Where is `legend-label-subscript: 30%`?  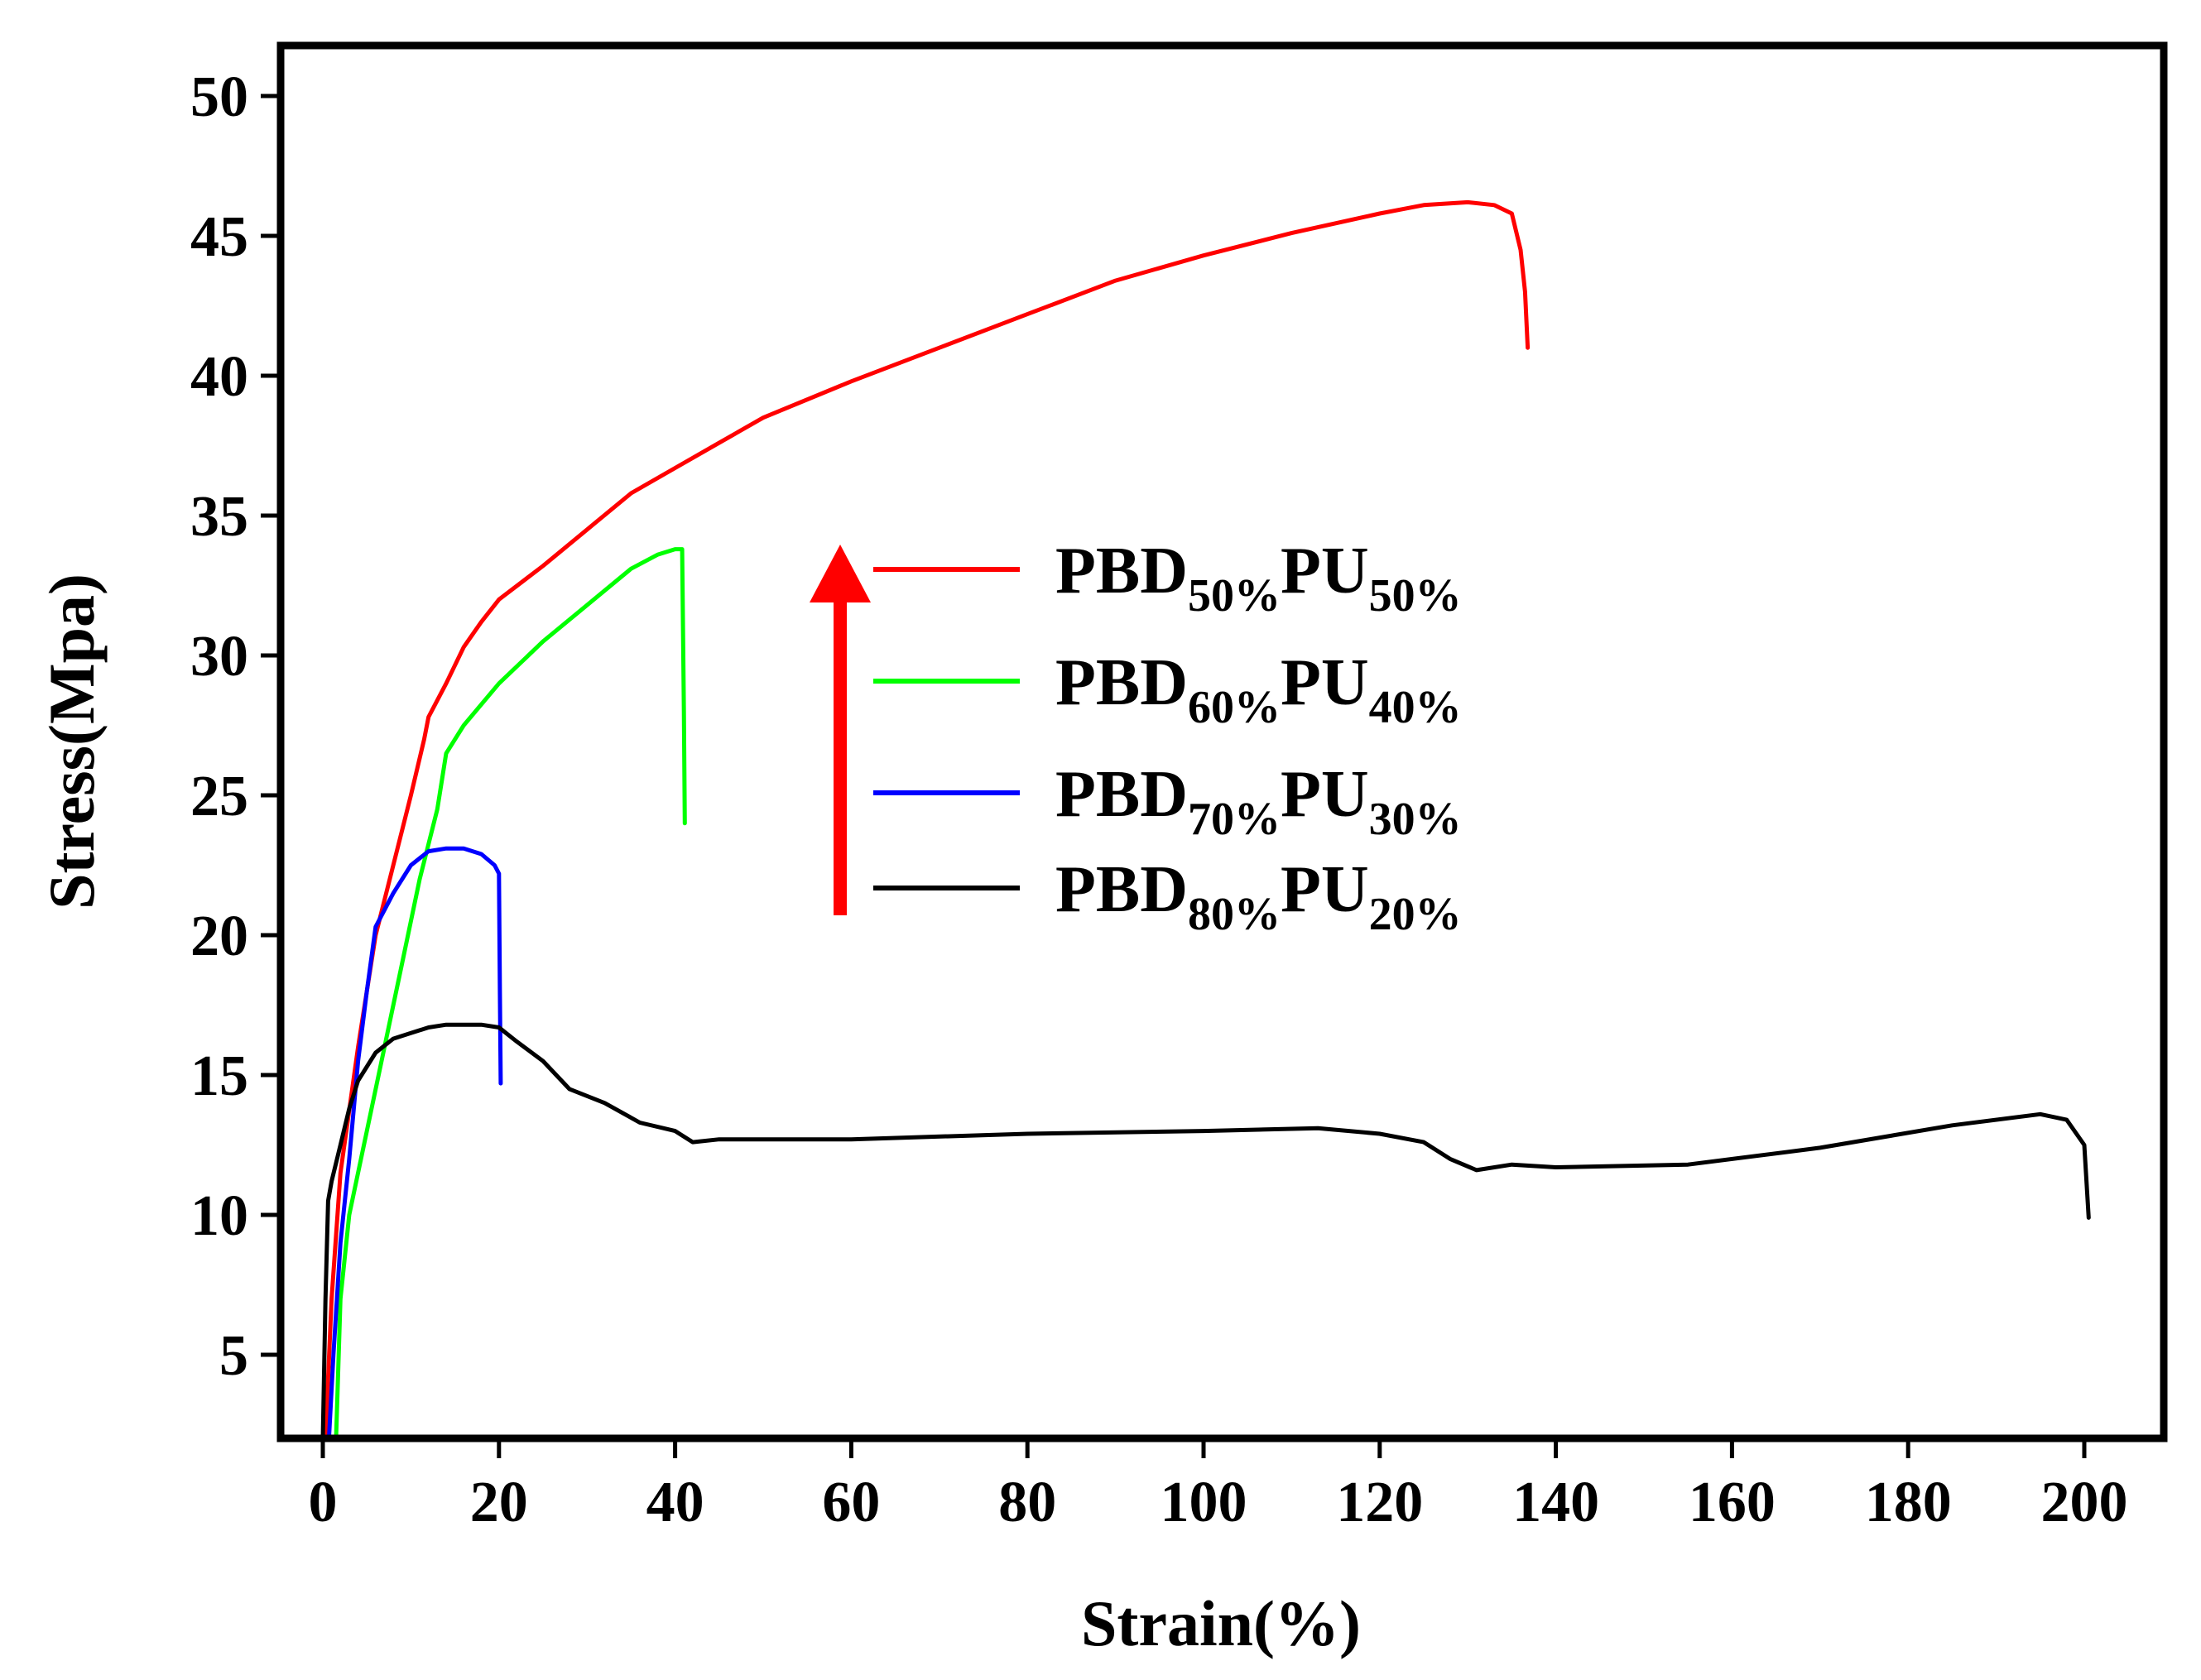
legend-label-subscript: 30% is located at coordinates (1415, 819).